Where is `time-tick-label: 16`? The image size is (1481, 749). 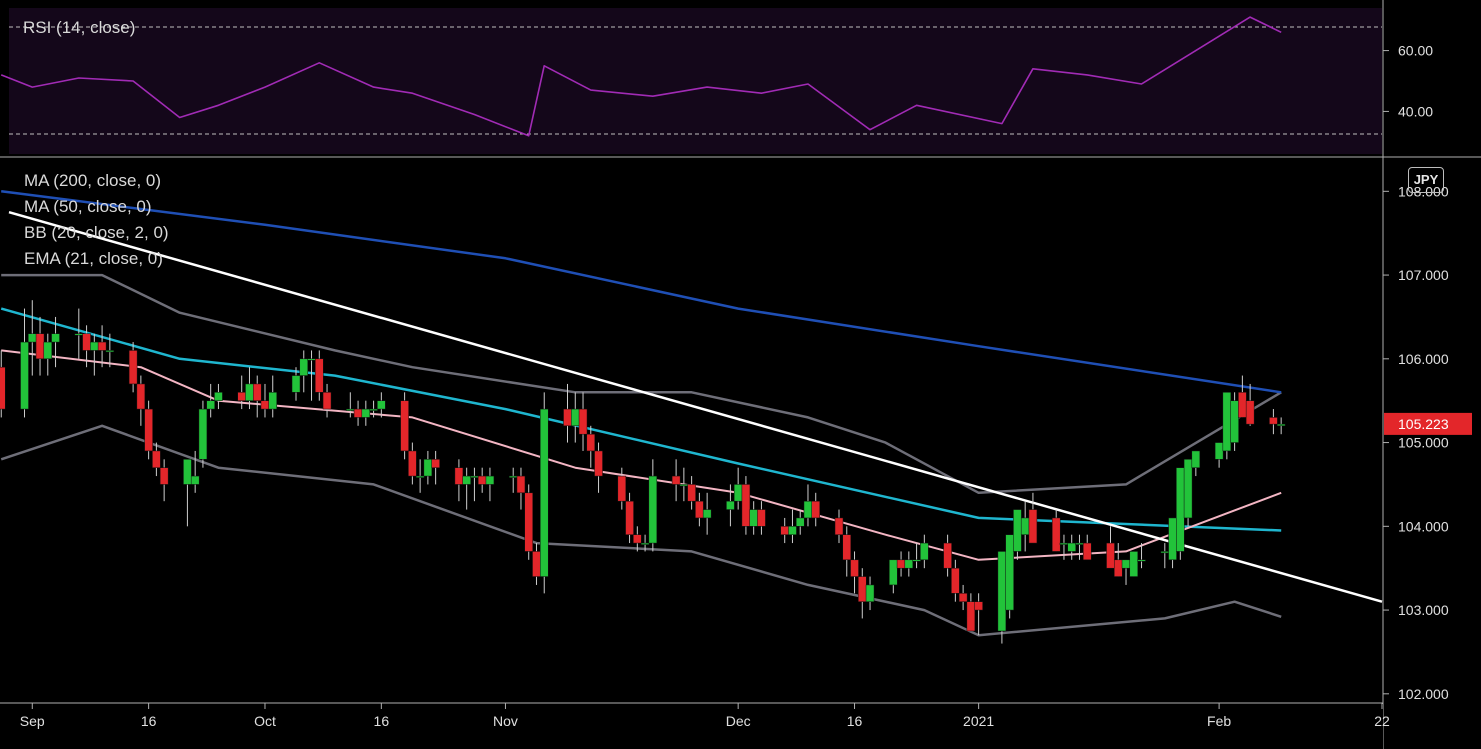
time-tick-label: 16 is located at coordinates (855, 721).